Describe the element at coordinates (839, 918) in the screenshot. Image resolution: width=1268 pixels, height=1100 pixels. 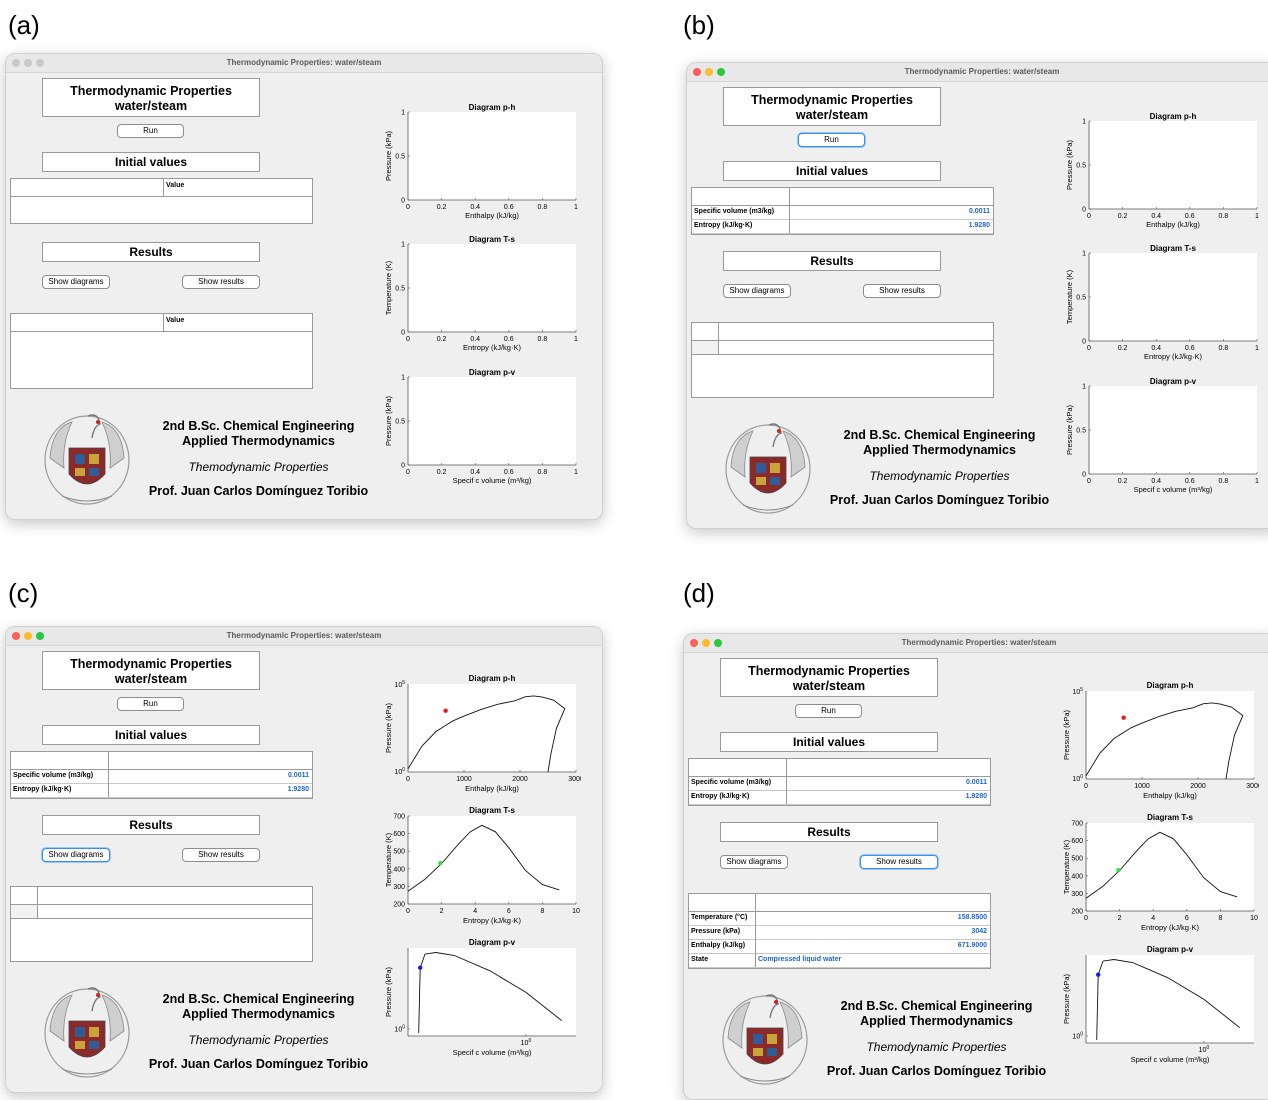
I see `table-row: Temperature (°C) 158.8500` at that location.